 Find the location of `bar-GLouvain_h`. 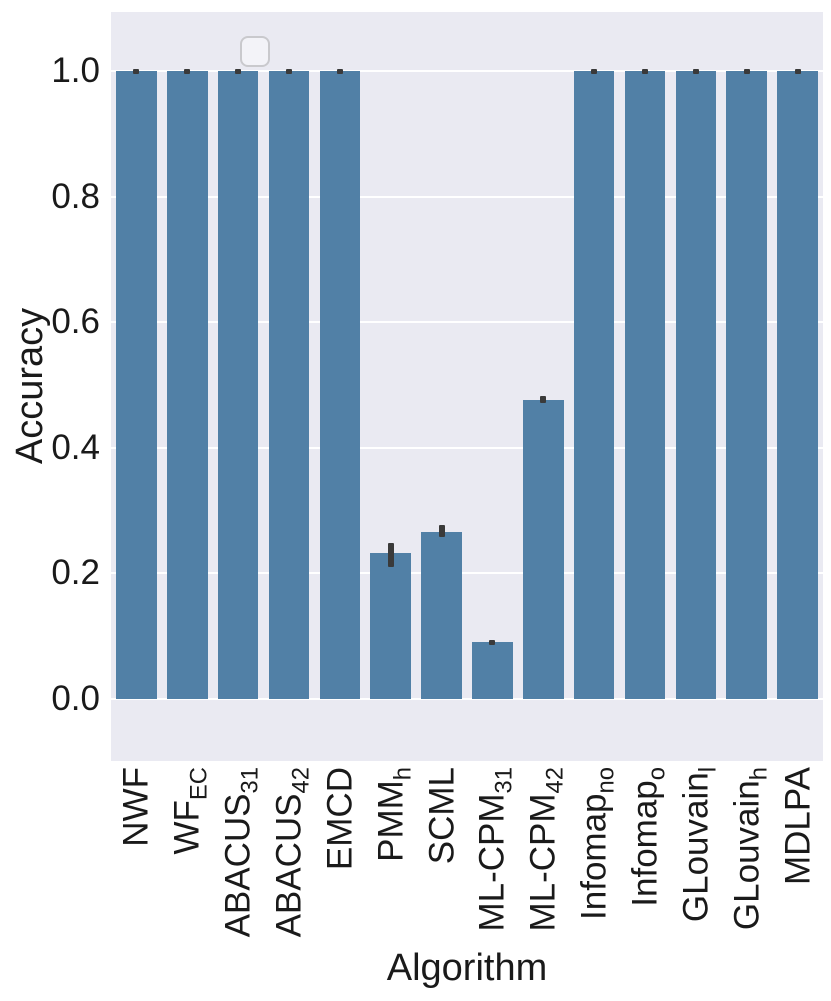

bar-GLouvain_h is located at coordinates (747, 385).